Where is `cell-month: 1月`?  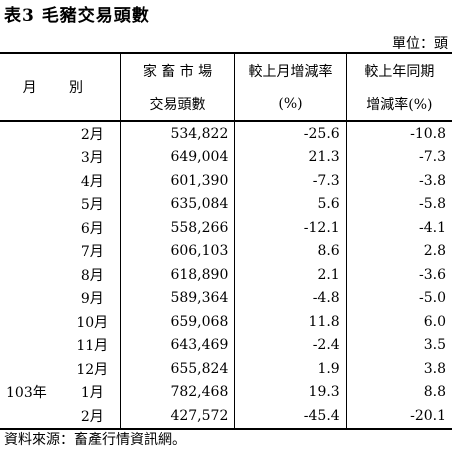
cell-month: 1月 is located at coordinates (92, 393).